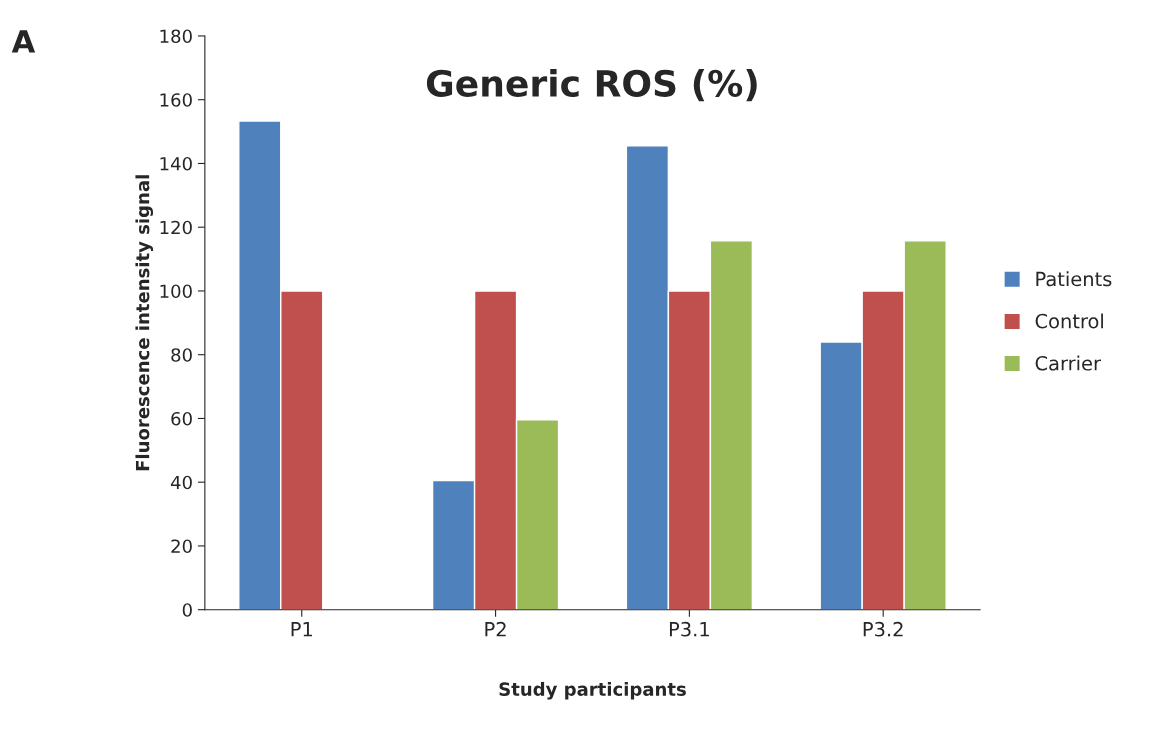  What do you see at coordinates (181, 482) in the screenshot?
I see `y-tick-label: 40` at bounding box center [181, 482].